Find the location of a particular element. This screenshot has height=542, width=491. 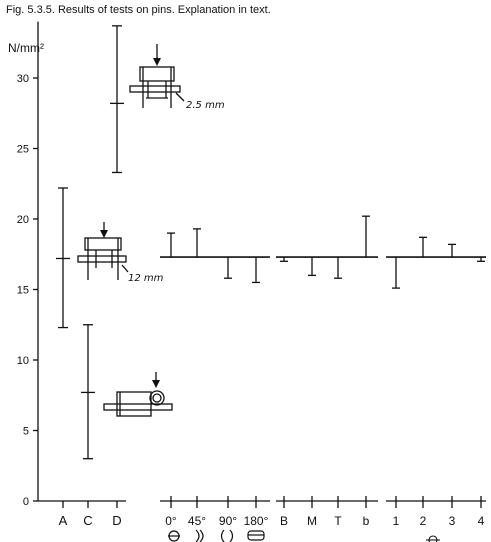

x-tick-label: D is located at coordinates (116, 520).